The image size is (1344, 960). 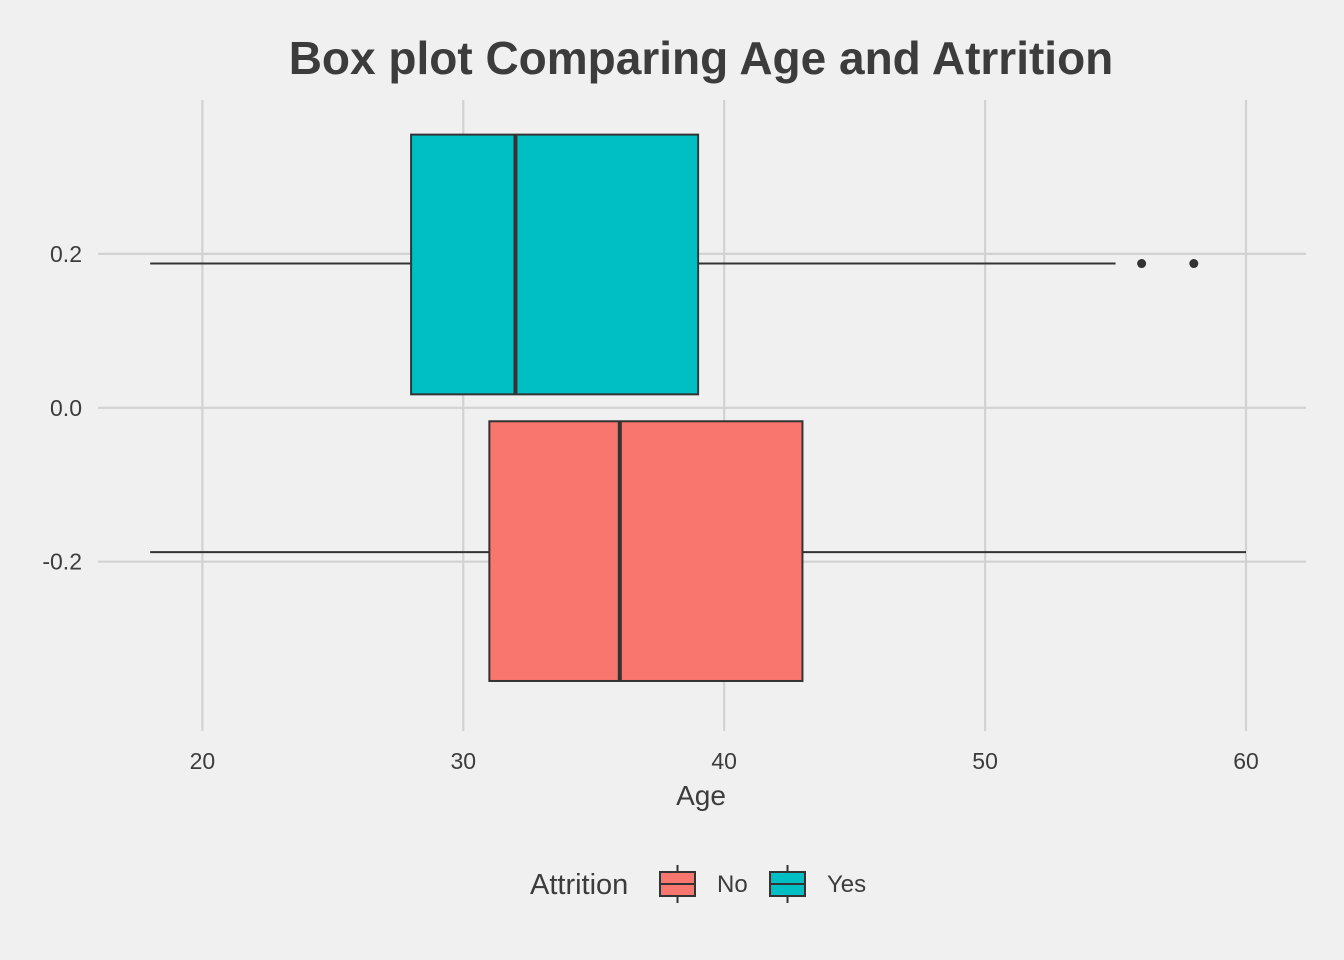 I want to click on legend-entries: No Yes, so click(x=762, y=884).